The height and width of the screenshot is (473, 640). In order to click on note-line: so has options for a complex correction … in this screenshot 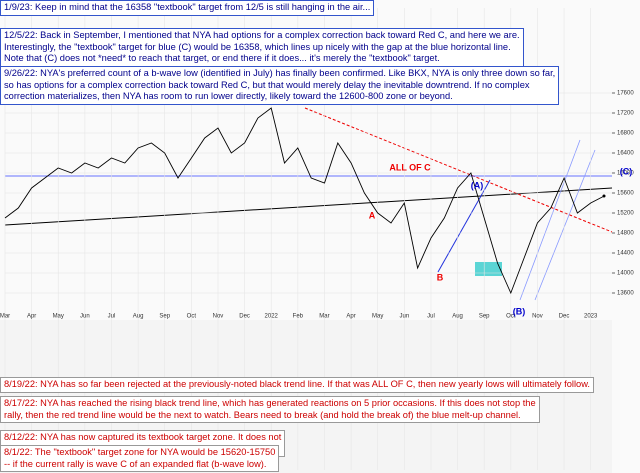, I will do `click(267, 84)`.